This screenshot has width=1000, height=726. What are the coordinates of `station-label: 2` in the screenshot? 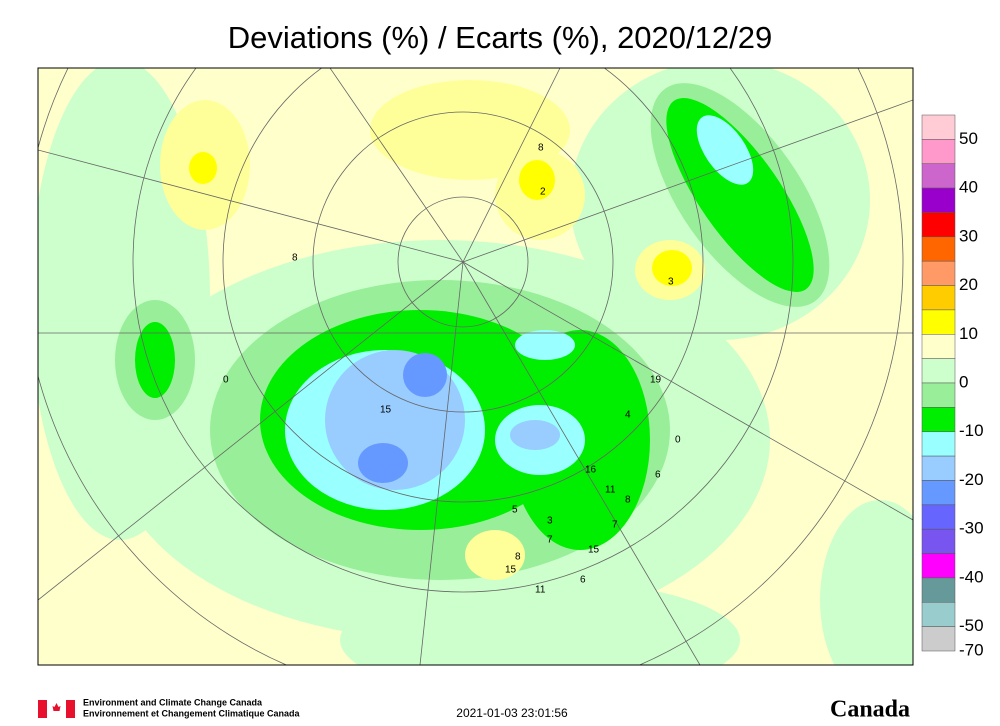 It's located at (543, 192).